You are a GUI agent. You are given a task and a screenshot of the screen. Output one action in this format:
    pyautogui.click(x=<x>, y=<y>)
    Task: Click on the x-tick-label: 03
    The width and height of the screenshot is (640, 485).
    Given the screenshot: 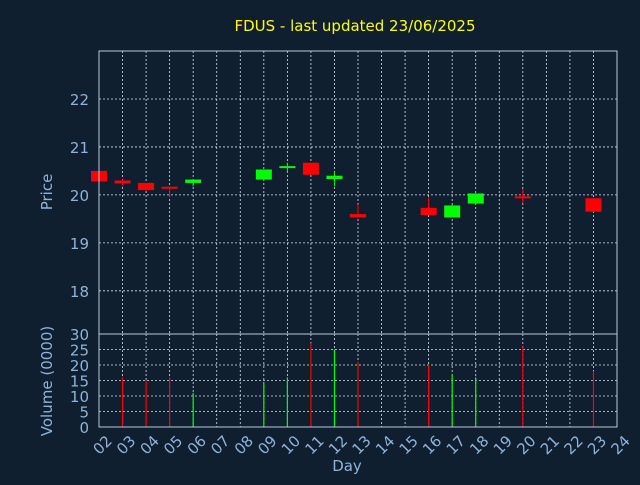 What is the action you would take?
    pyautogui.click(x=126, y=445)
    